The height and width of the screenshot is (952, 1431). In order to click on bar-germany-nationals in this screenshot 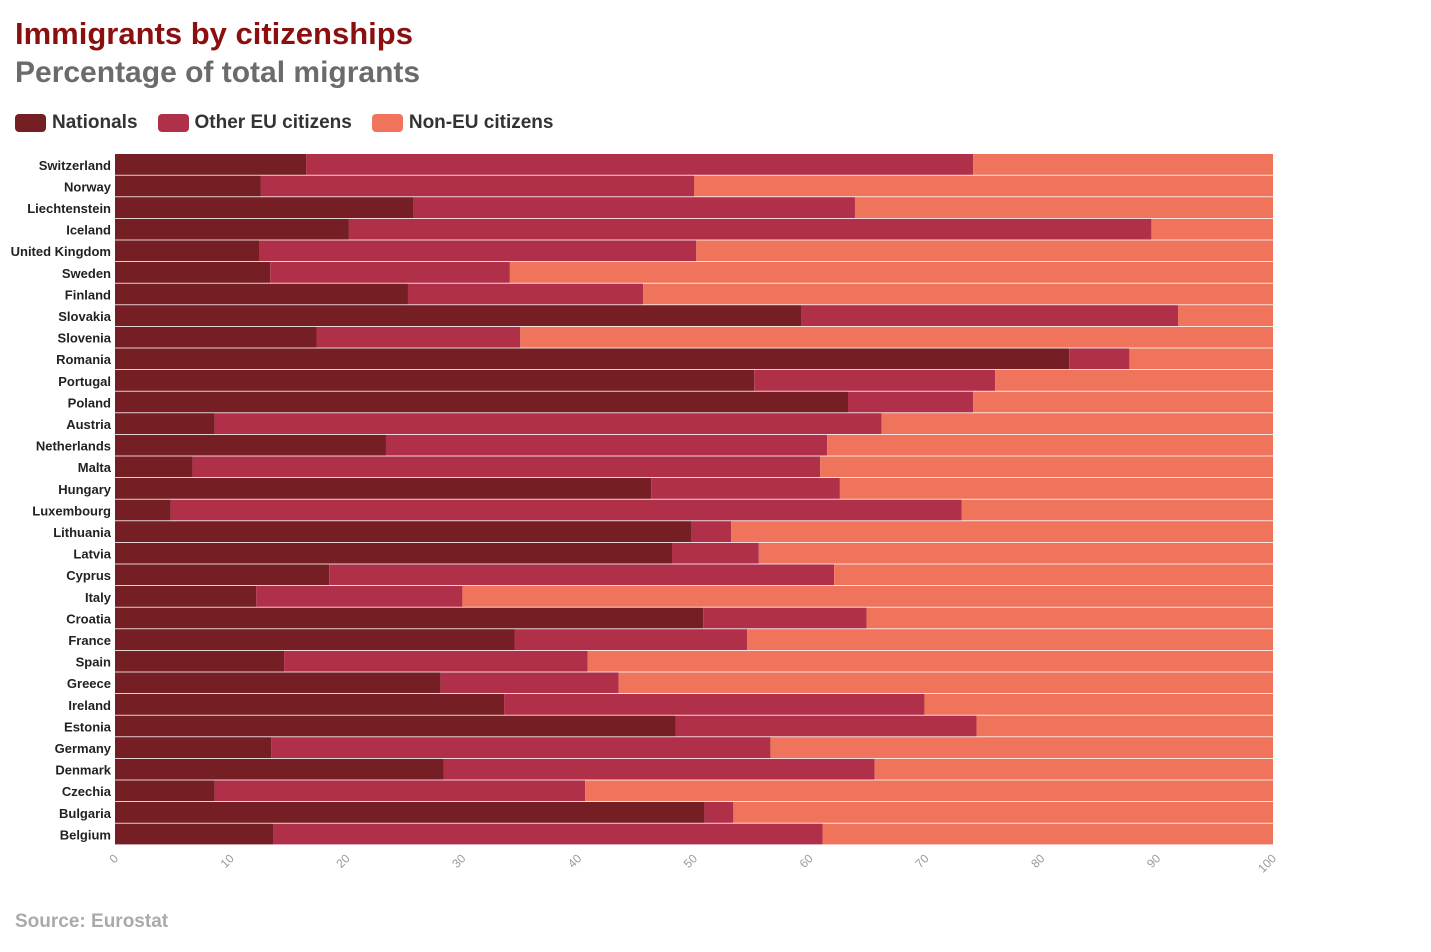, I will do `click(193, 747)`.